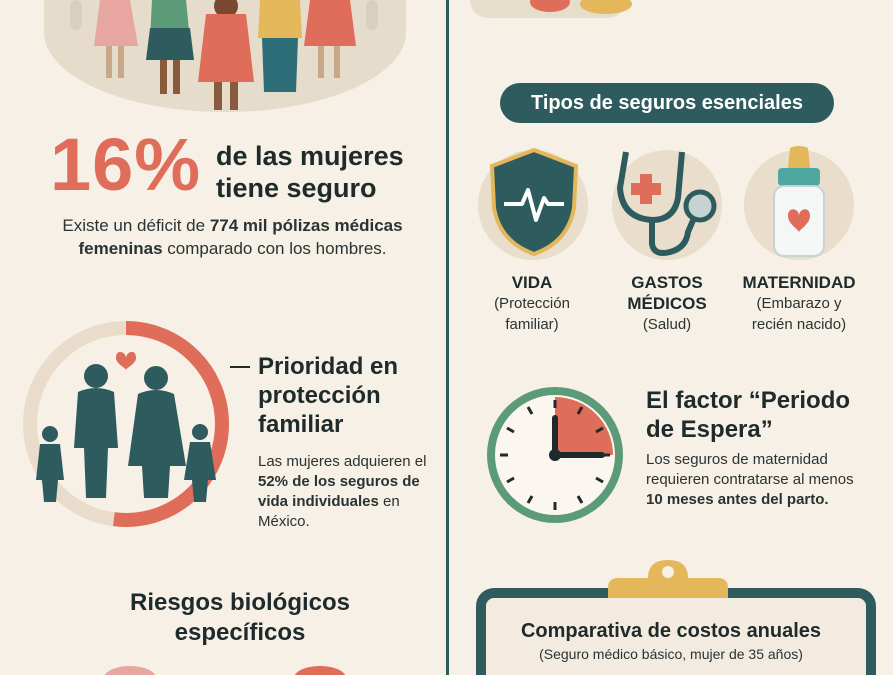 This screenshot has width=893, height=675. I want to click on insurance-type-medical: GASTOS MÉDICOS (Salud), so click(667, 303).